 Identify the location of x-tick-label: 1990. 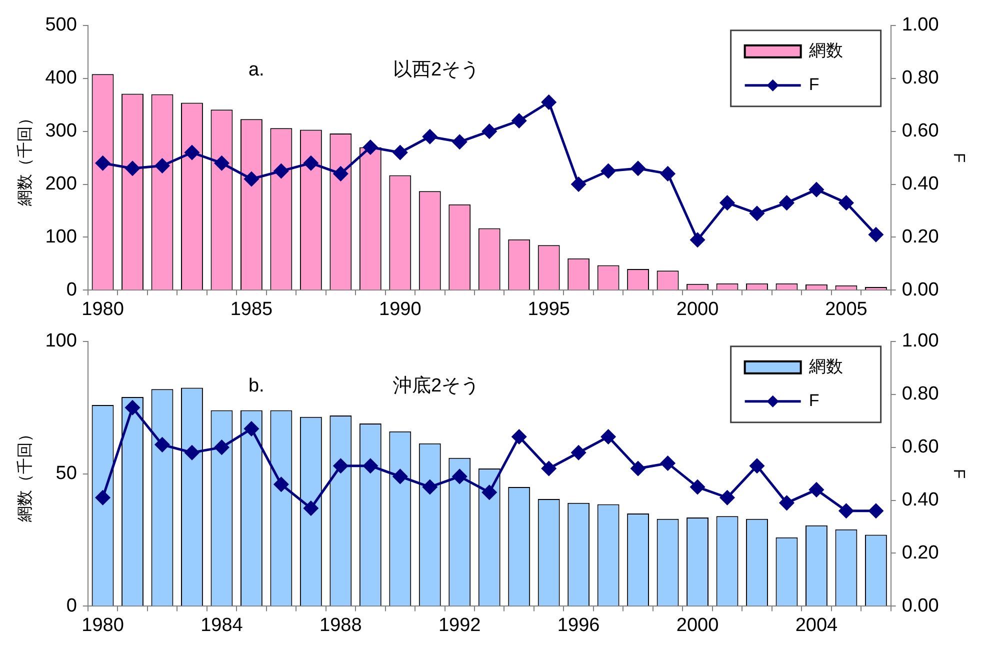
(400, 309).